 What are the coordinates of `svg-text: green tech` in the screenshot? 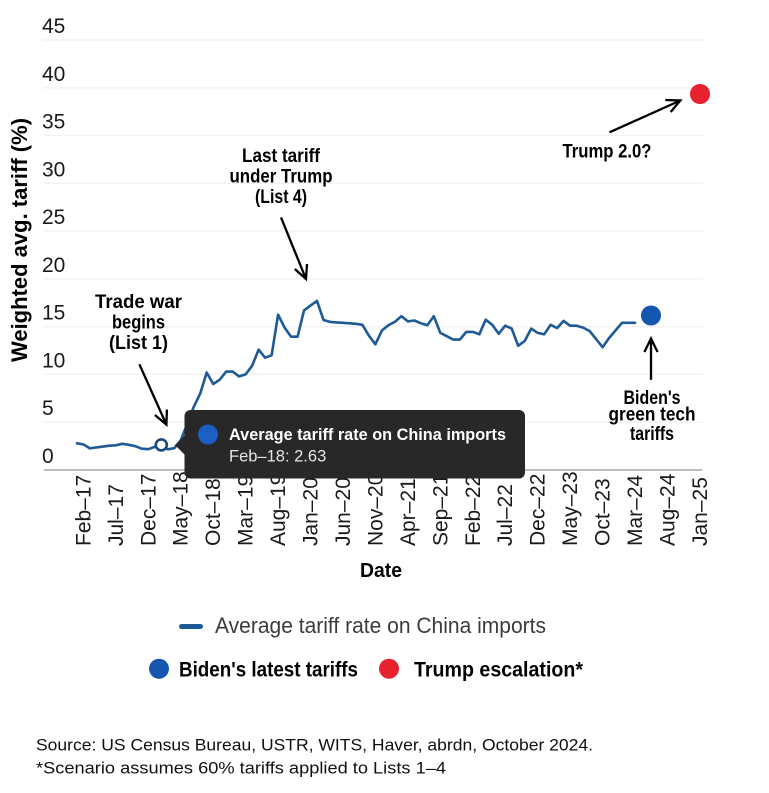 It's located at (652, 415).